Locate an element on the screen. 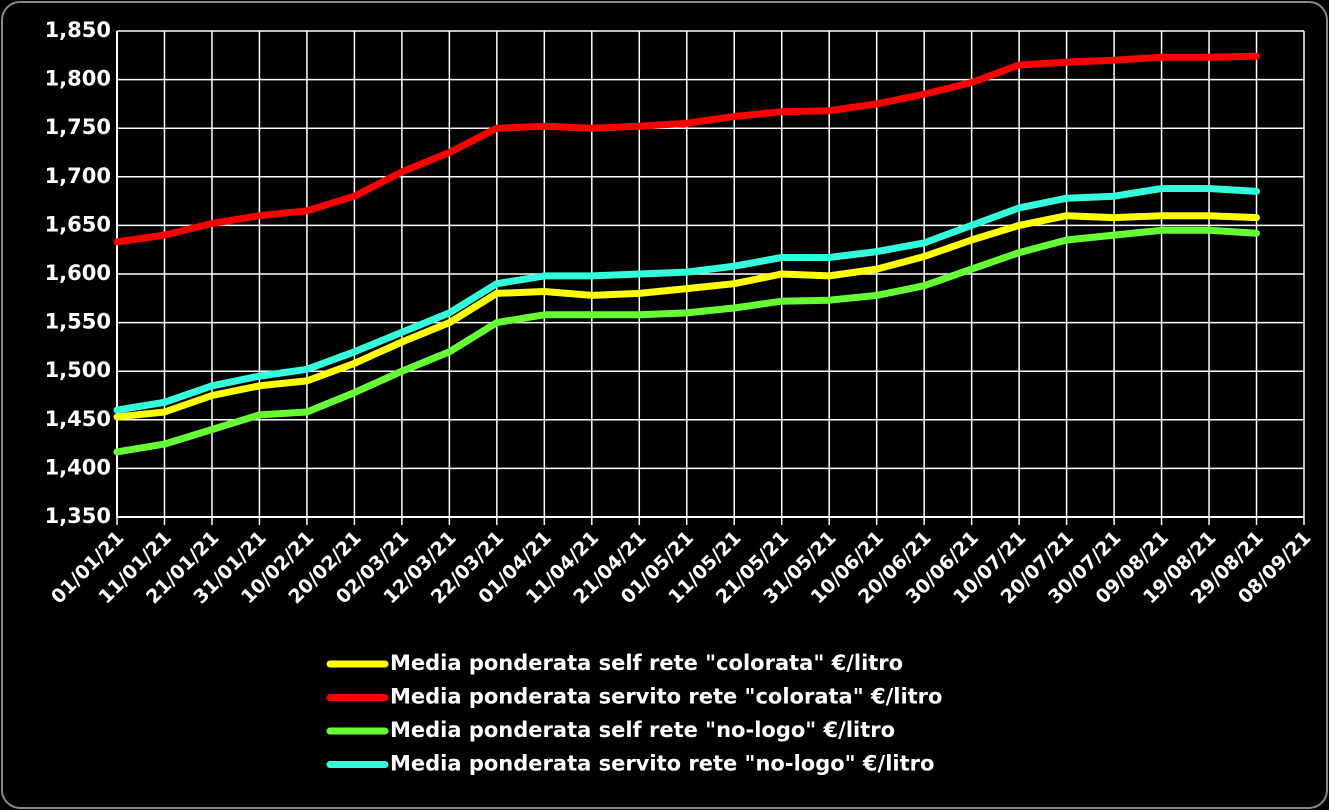 The height and width of the screenshot is (810, 1329). y-tick-label: 1,550 is located at coordinates (78, 322).